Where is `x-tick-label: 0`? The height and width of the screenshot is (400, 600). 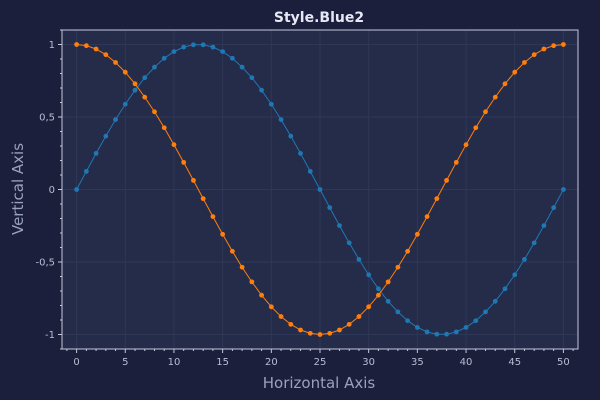
x-tick-label: 0 is located at coordinates (76, 362).